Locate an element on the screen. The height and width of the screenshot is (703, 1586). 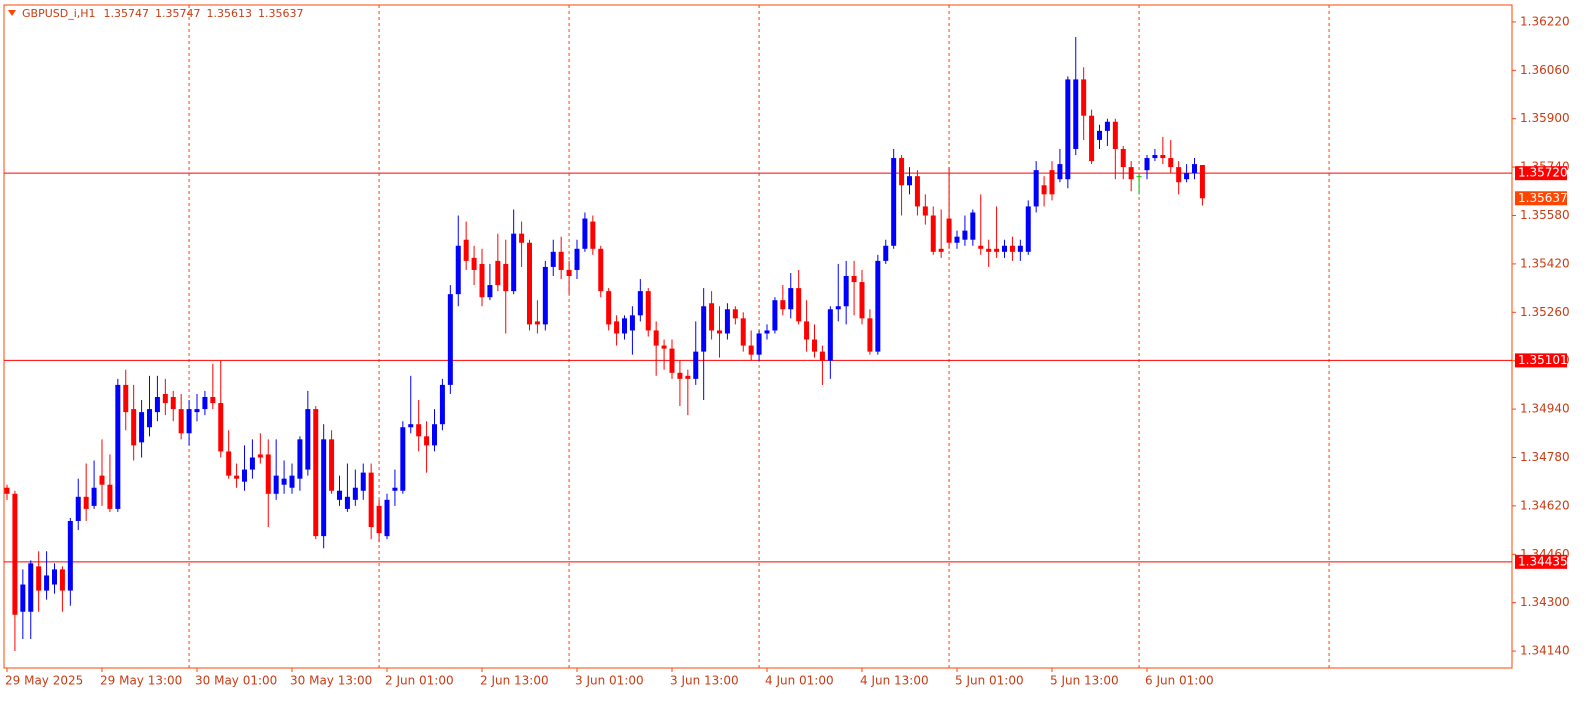
y-tick-label: 1.35900 is located at coordinates (1545, 118).